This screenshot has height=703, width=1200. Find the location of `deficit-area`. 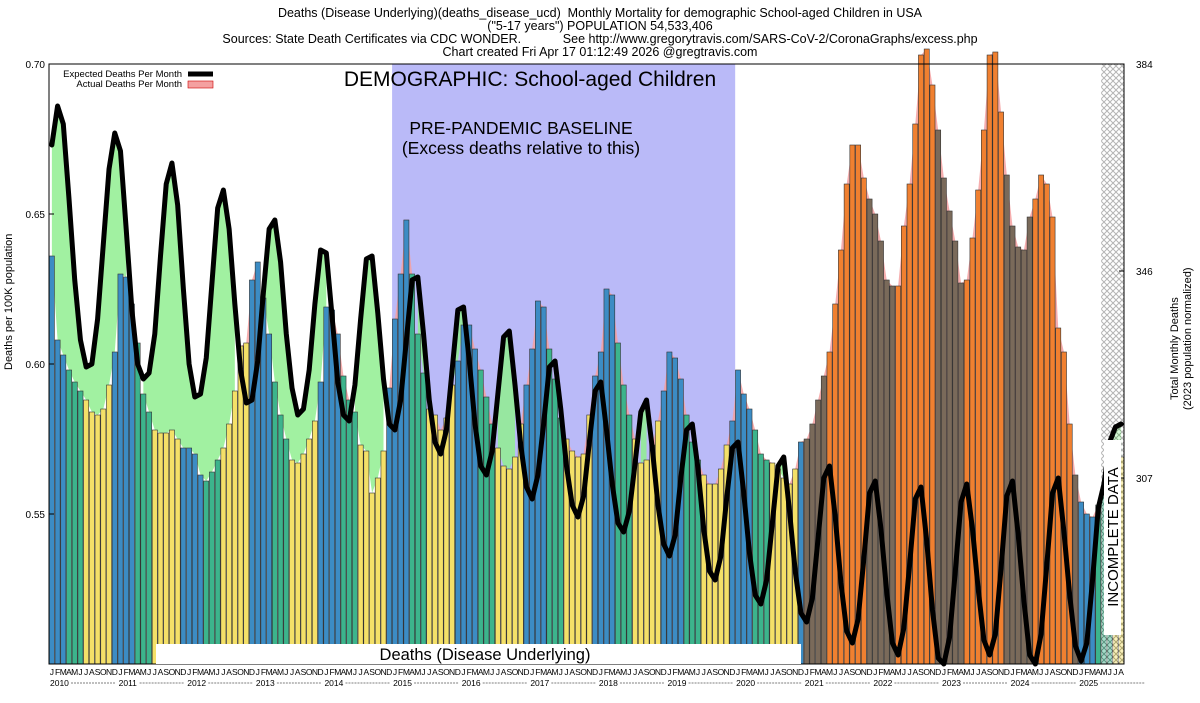

deficit-area is located at coordinates (189, 322).